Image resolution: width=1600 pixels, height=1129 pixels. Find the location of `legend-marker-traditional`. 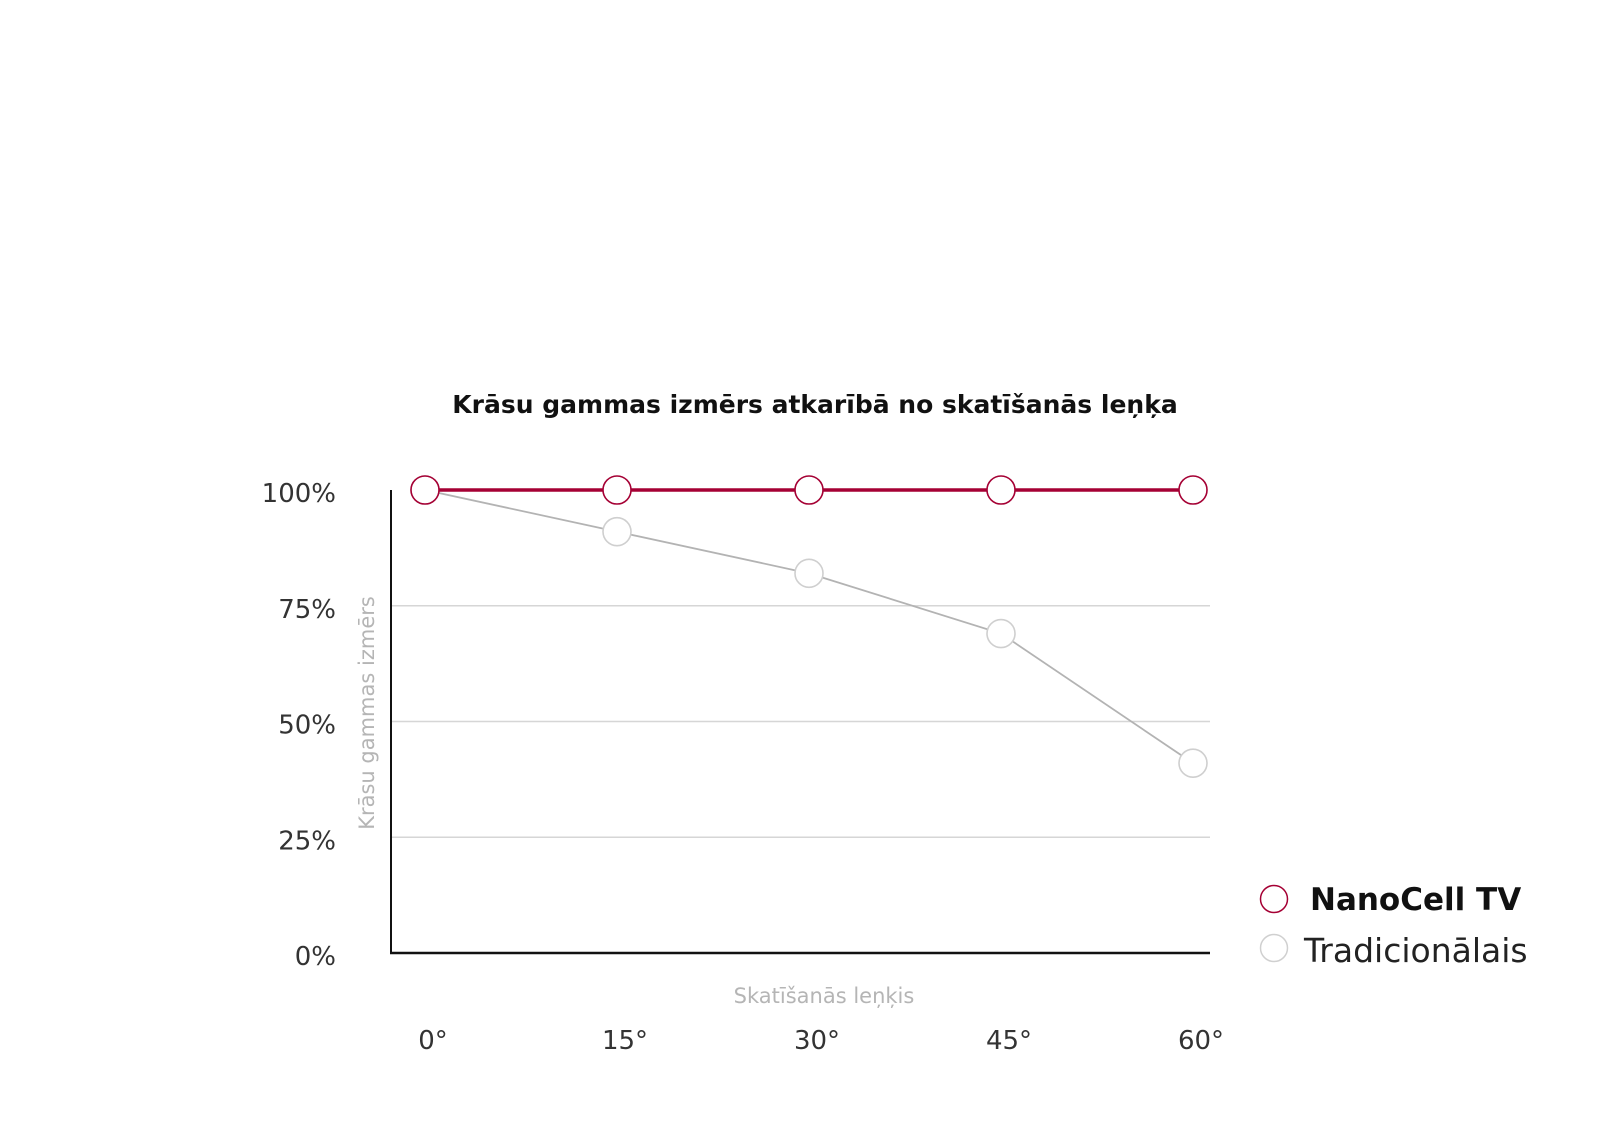

legend-marker-traditional is located at coordinates (1274, 948).